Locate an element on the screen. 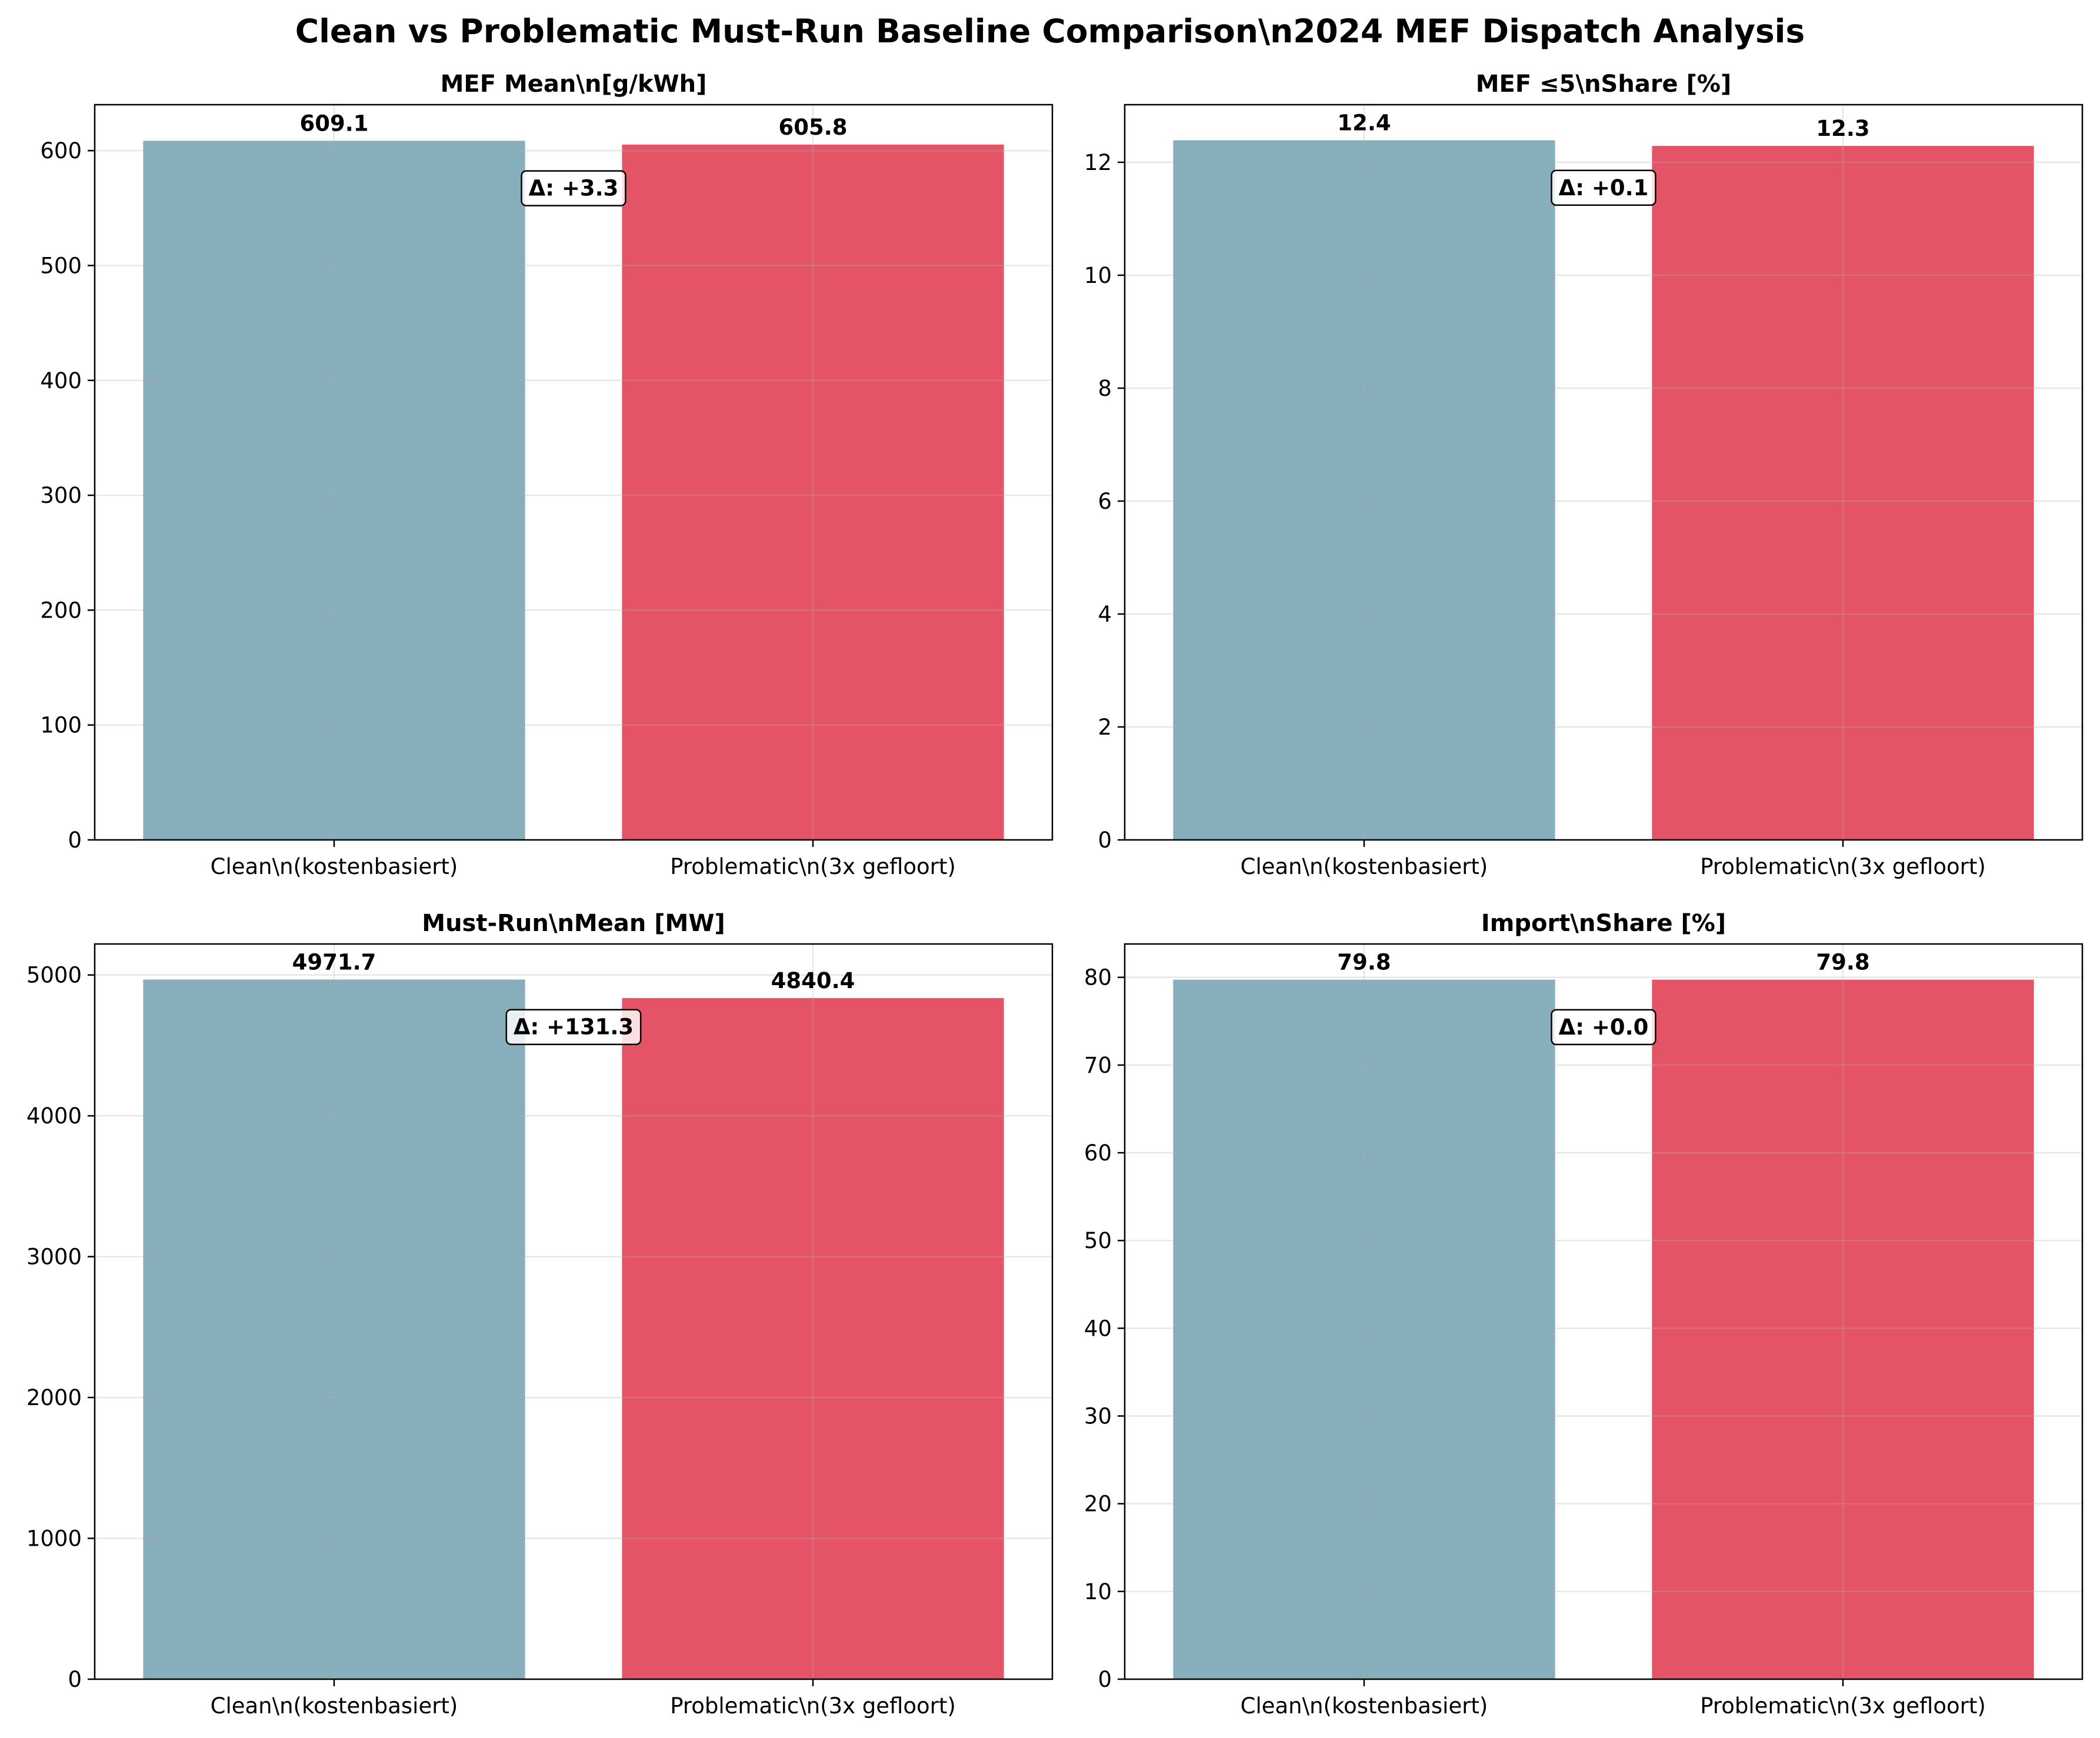 The width and height of the screenshot is (2100, 1738). y-tick-label: 8 is located at coordinates (1105, 388).